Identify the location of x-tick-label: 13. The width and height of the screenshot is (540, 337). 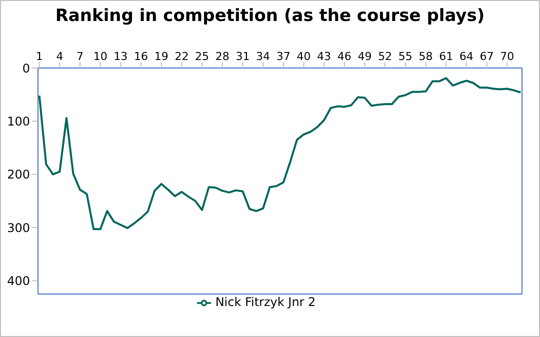
(121, 56).